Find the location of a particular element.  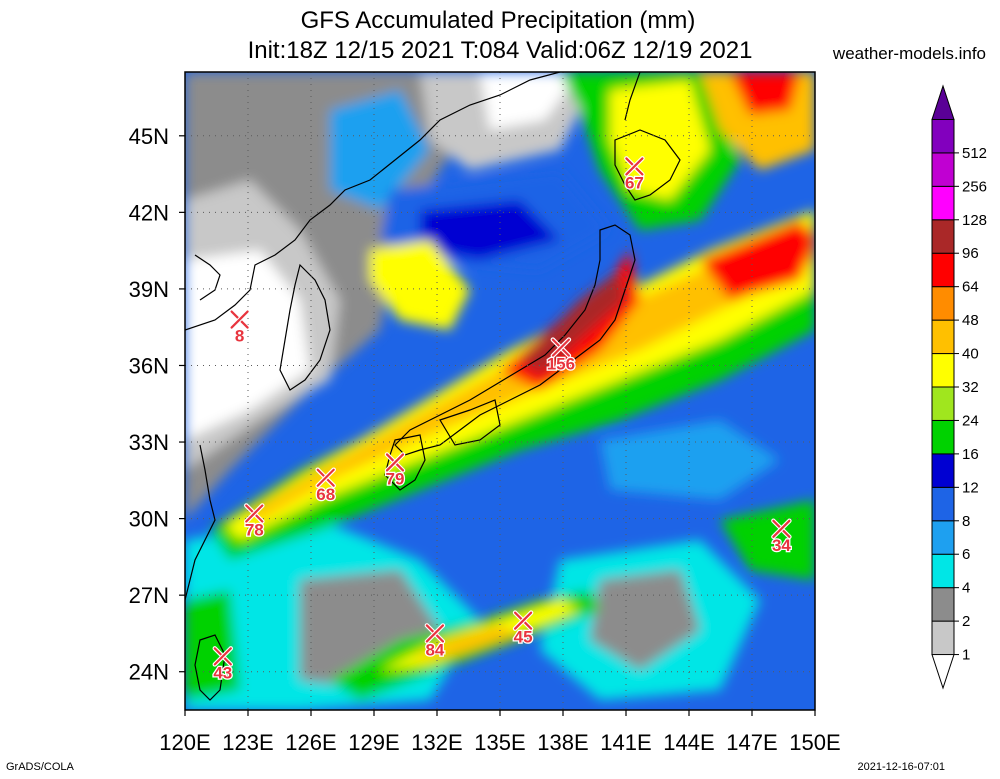

colorbar-label: 1 is located at coordinates (966, 655).